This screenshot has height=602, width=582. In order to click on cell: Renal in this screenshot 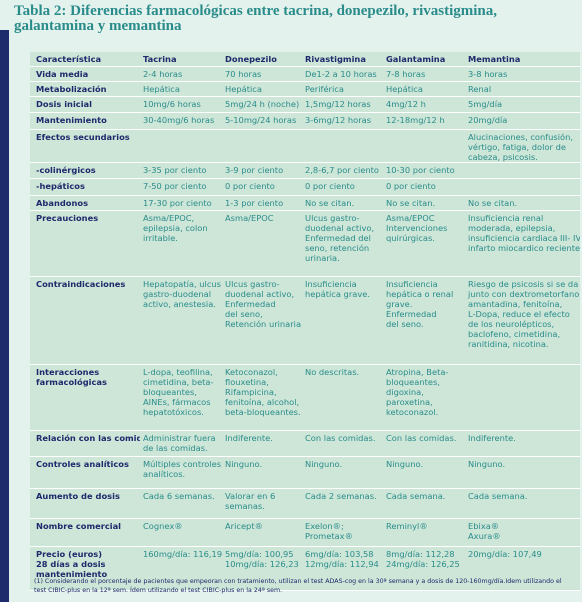, I will do `click(522, 89)`.